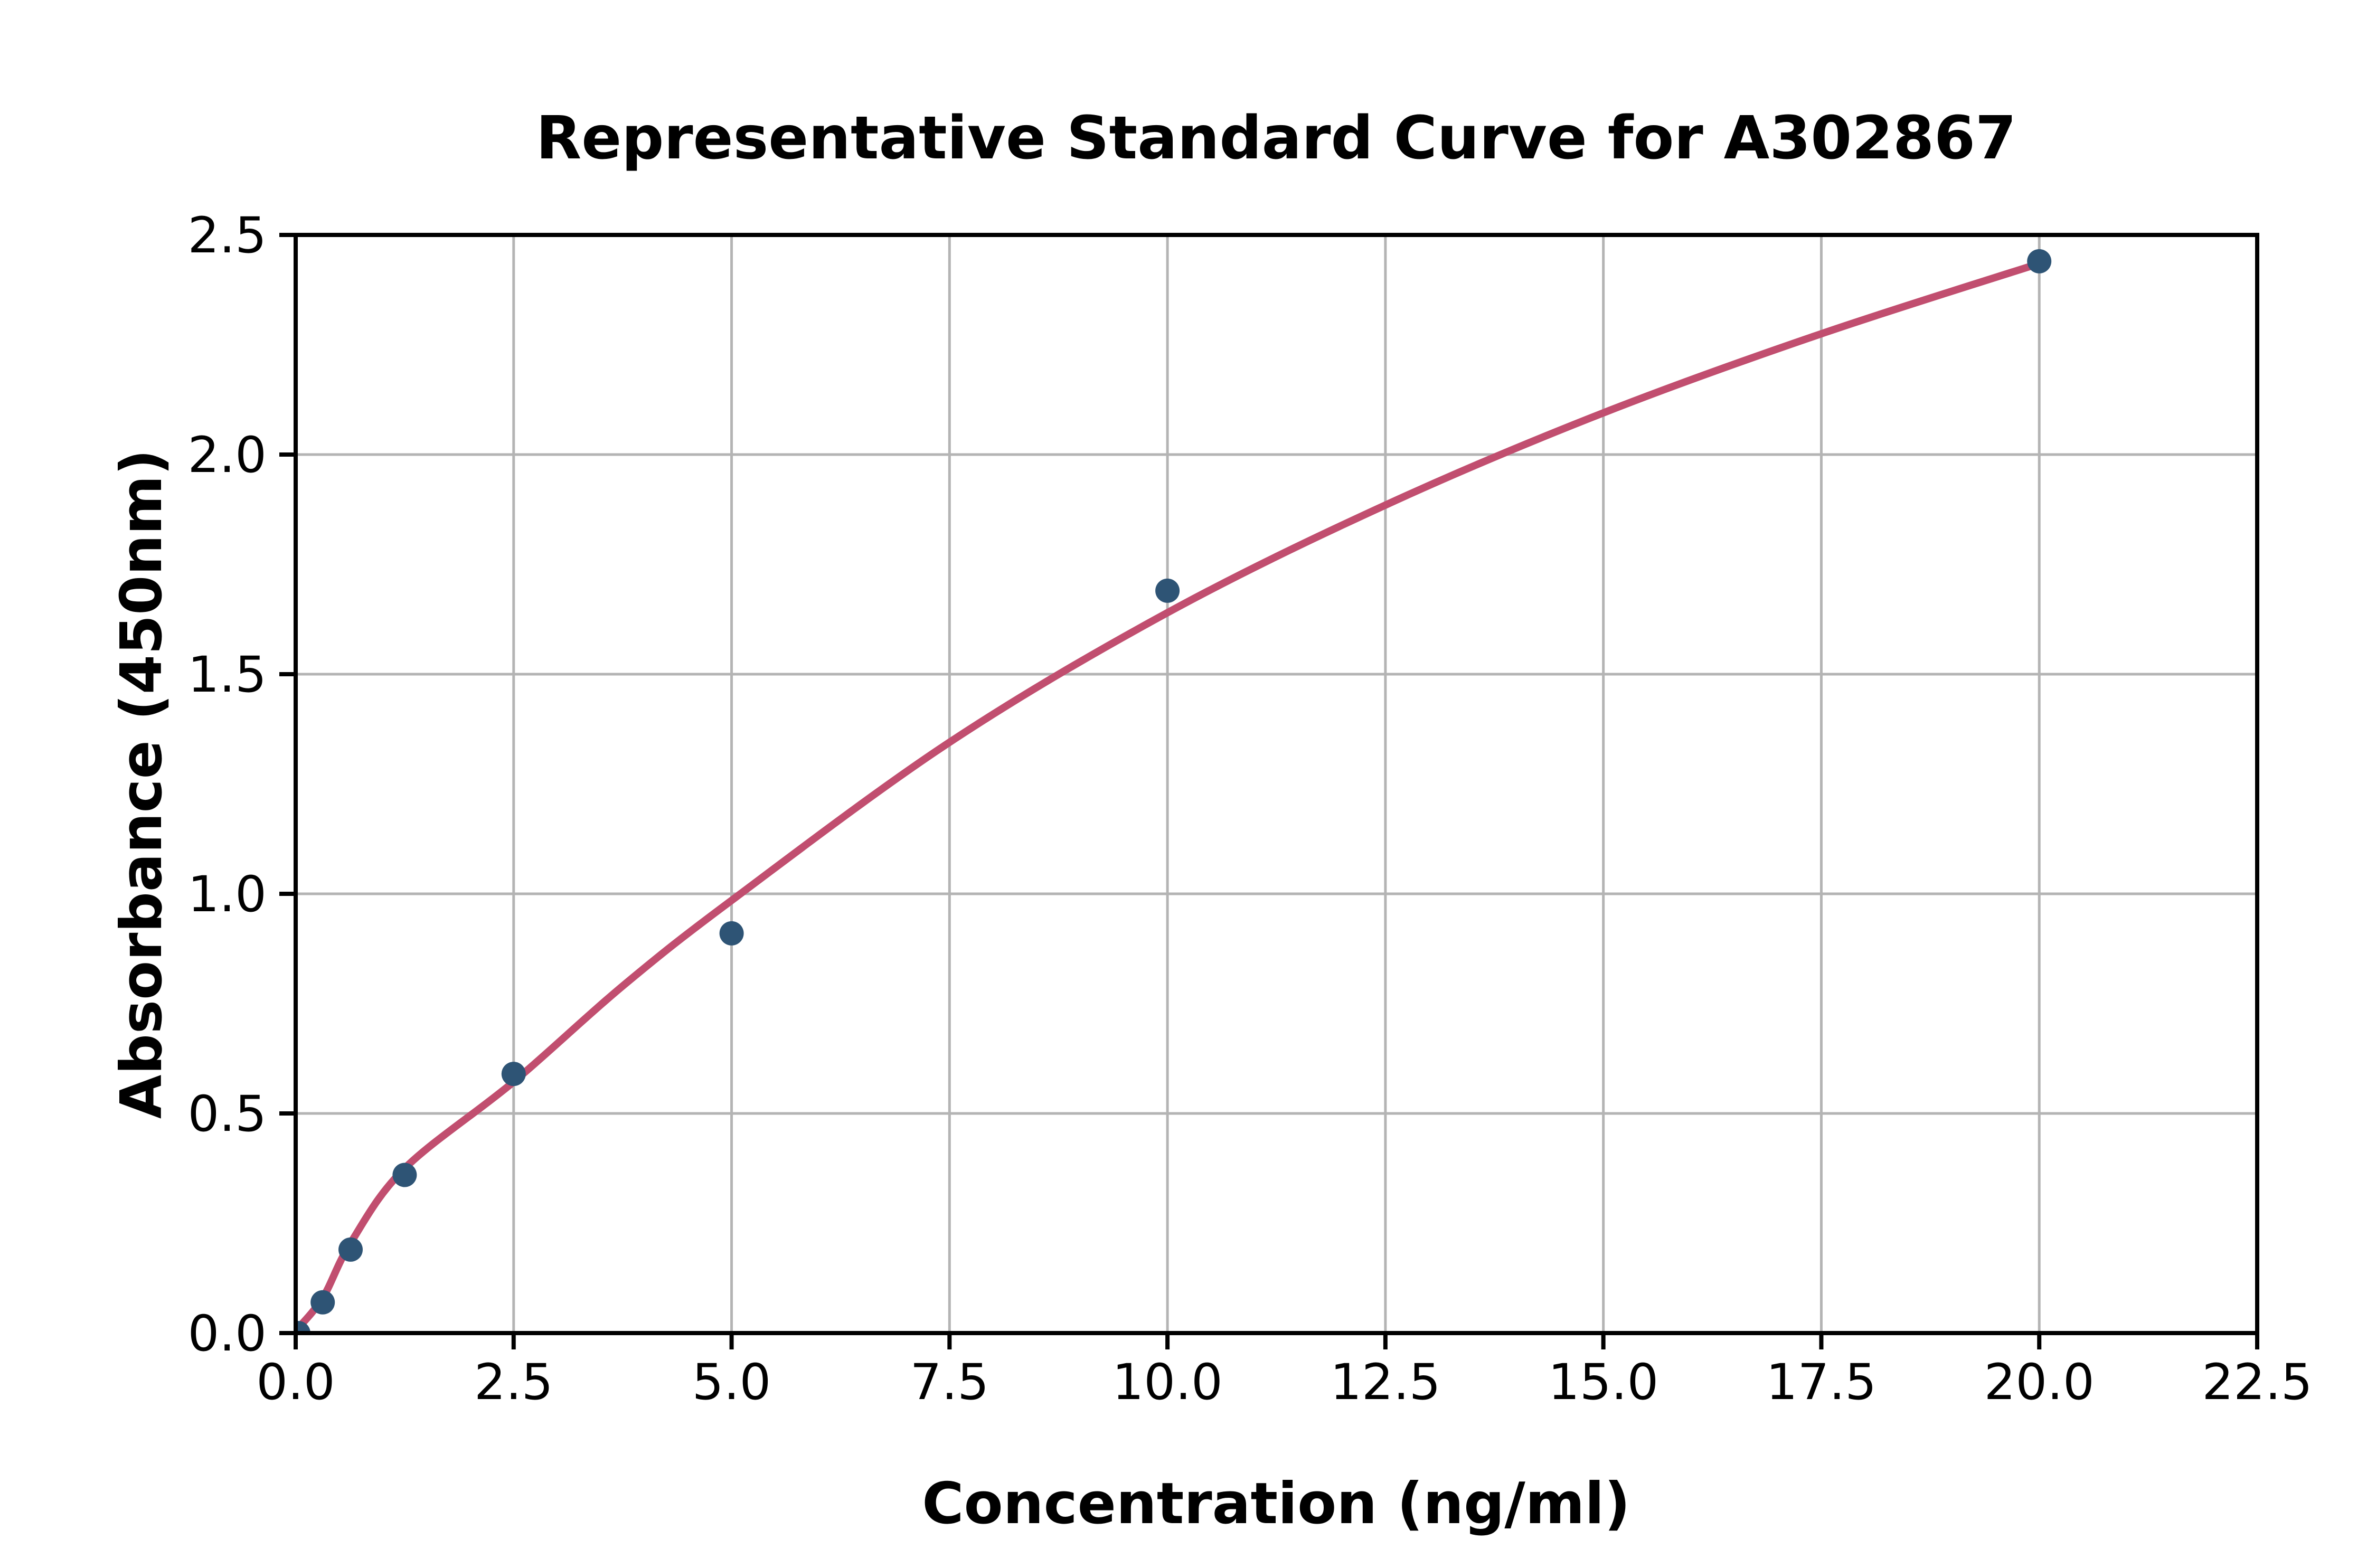  Describe the element at coordinates (296, 1383) in the screenshot. I see `x-tick-label: 0.0` at that location.